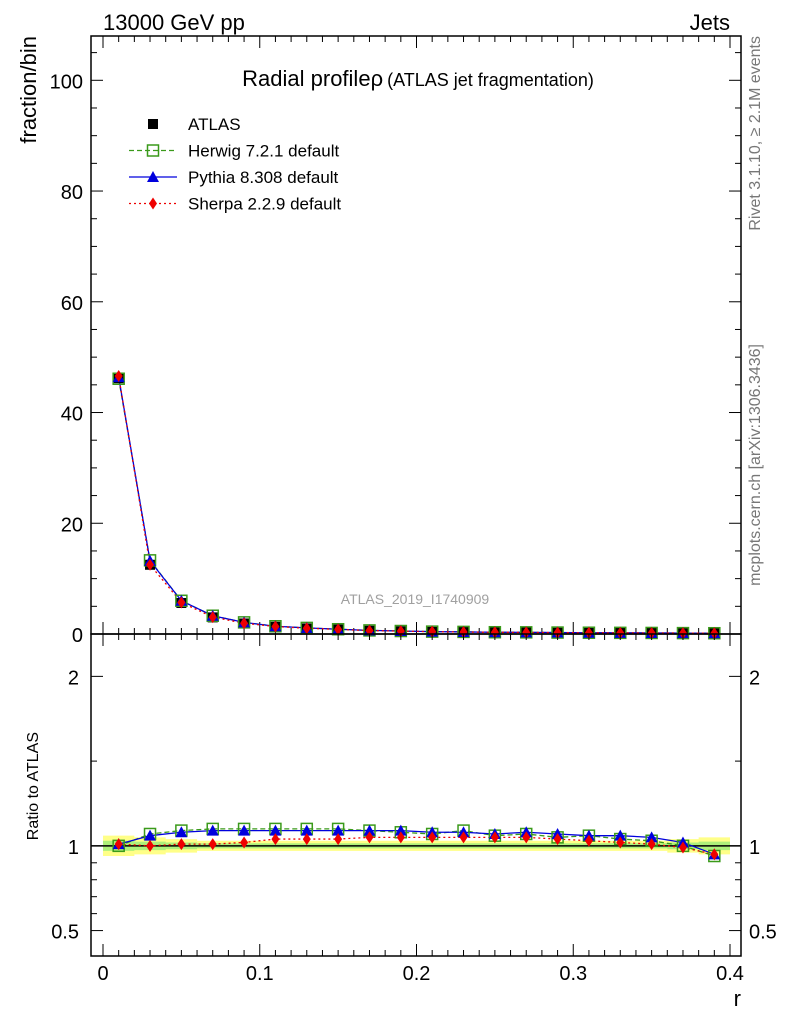 The width and height of the screenshot is (786, 1024). Describe the element at coordinates (153, 150) in the screenshot. I see `legend-marker-herwig` at that location.